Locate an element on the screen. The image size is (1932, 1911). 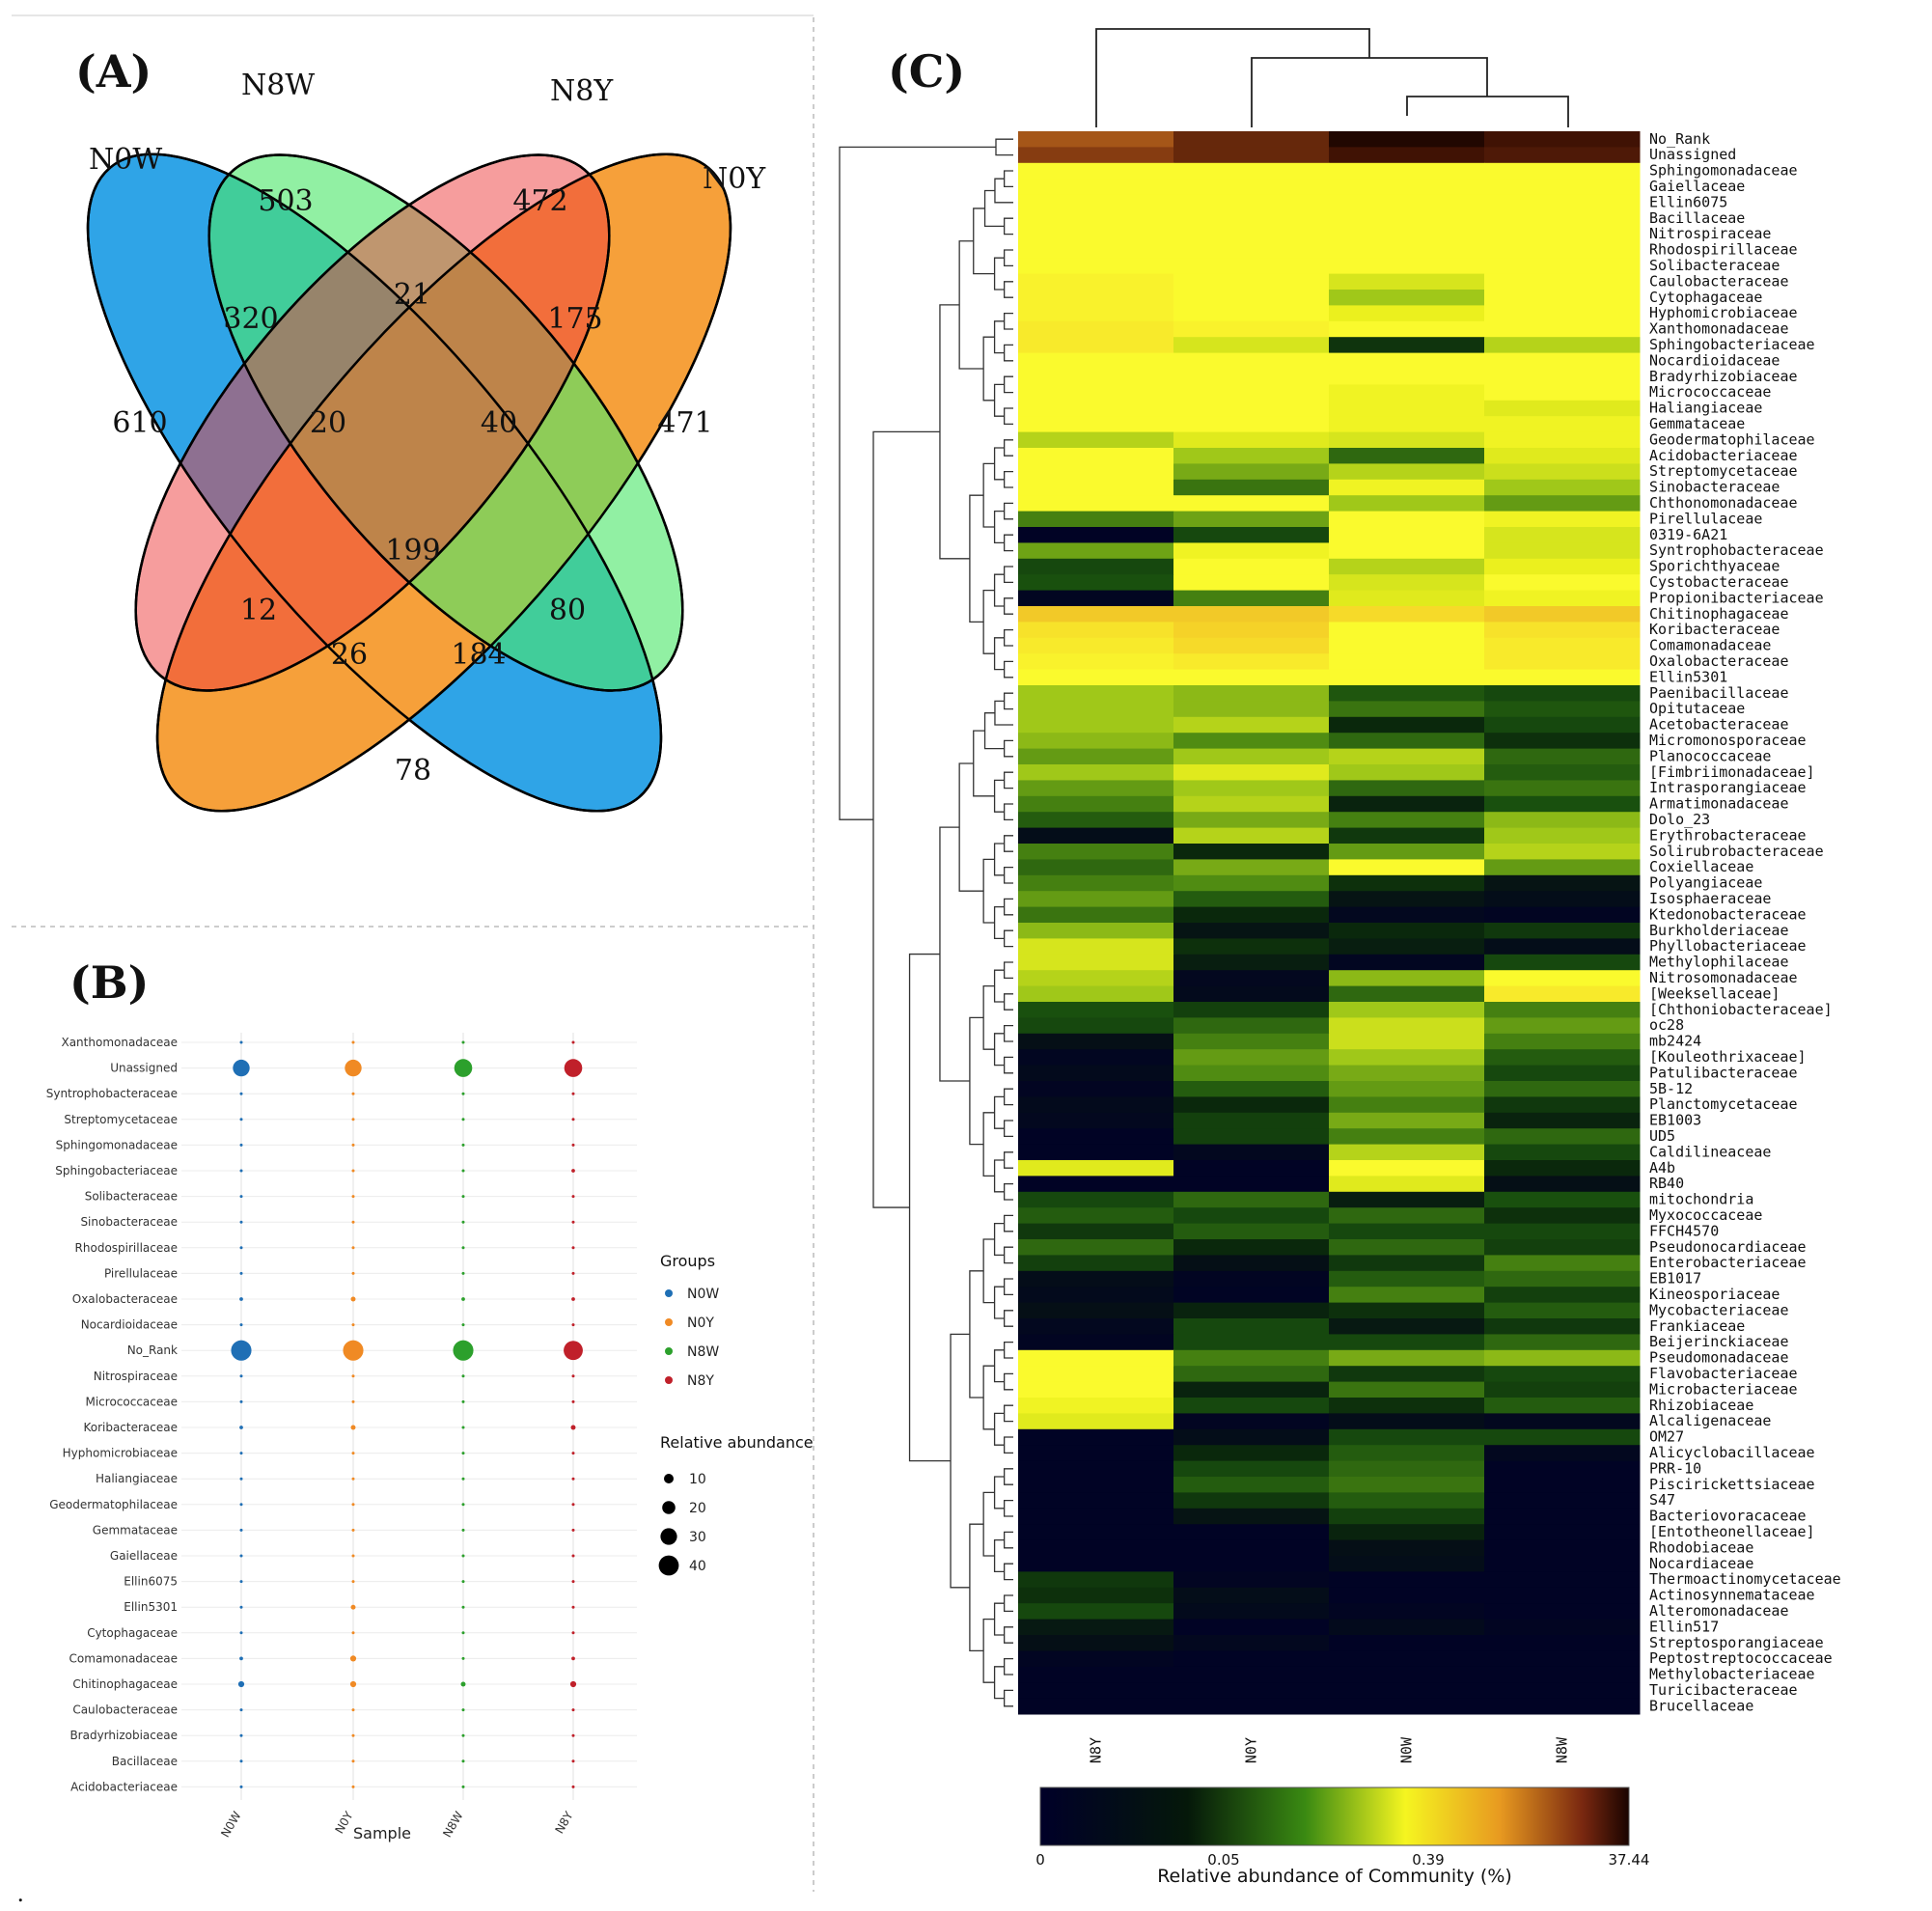
heatmap-row-label: Flavobacteriaceae is located at coordinates (1723, 1373).